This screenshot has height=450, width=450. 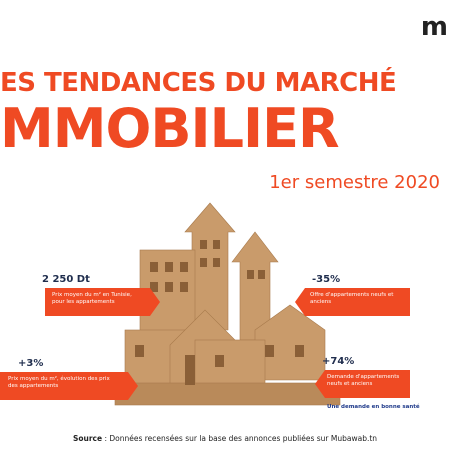 I want to click on stat-note: Une demande en bonne santé, so click(x=373, y=407).